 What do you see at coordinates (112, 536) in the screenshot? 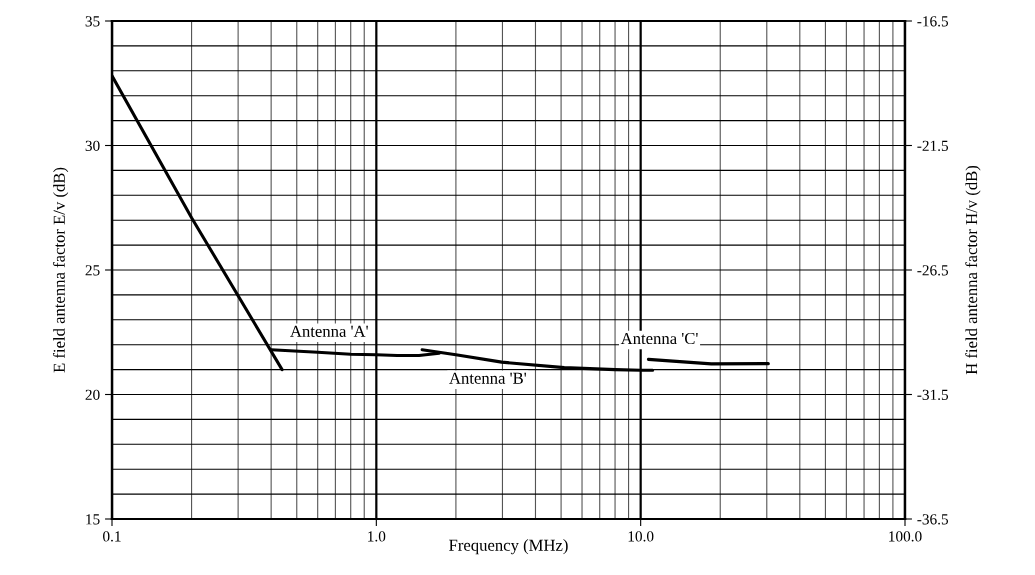
I see `x-tick-label: 0.1` at bounding box center [112, 536].